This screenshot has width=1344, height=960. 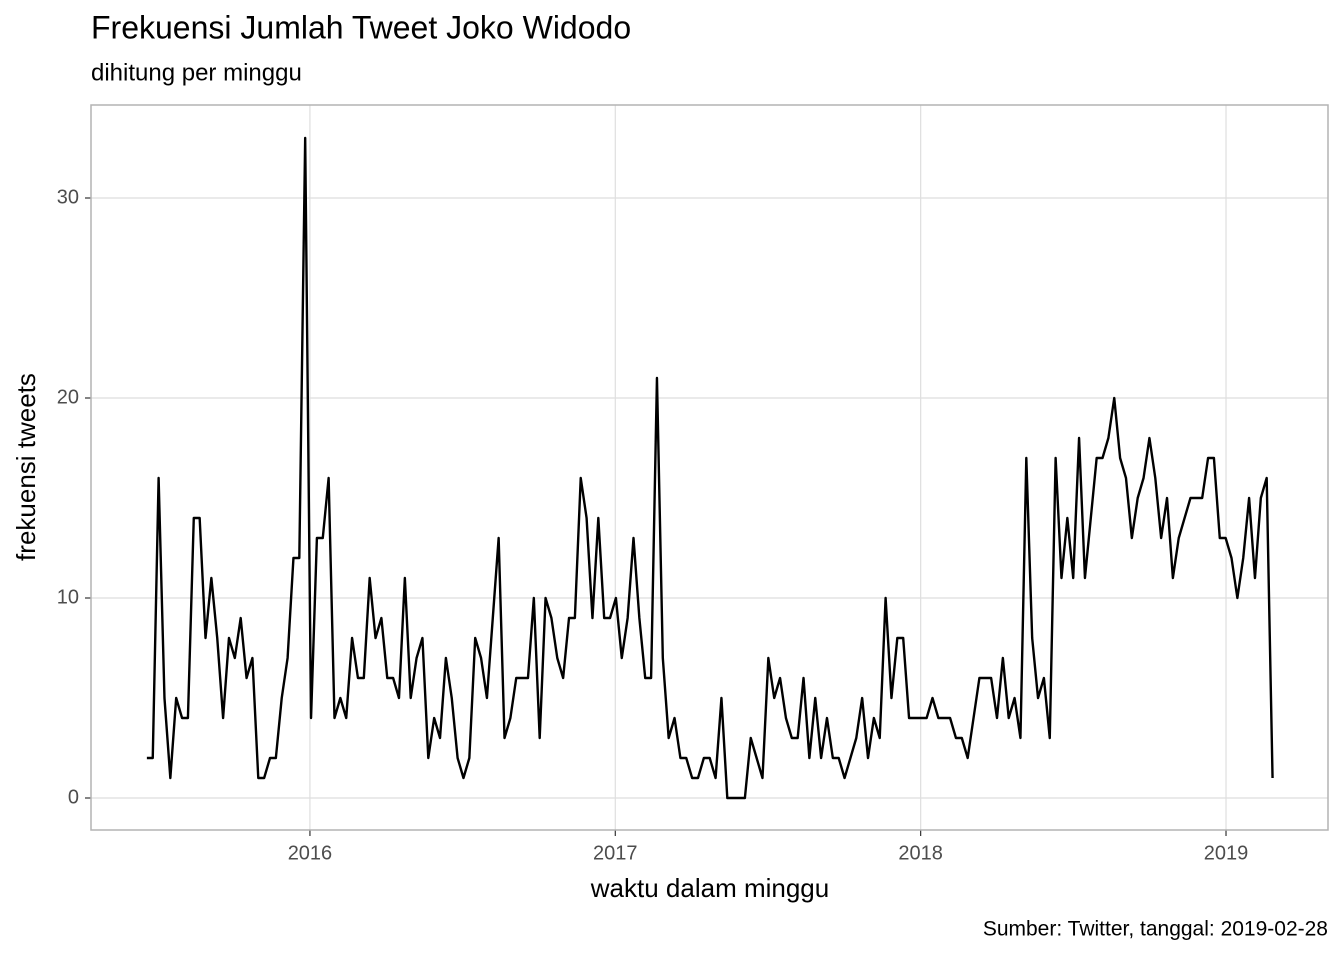 What do you see at coordinates (1226, 853) in the screenshot?
I see `x-tick-label: 2019` at bounding box center [1226, 853].